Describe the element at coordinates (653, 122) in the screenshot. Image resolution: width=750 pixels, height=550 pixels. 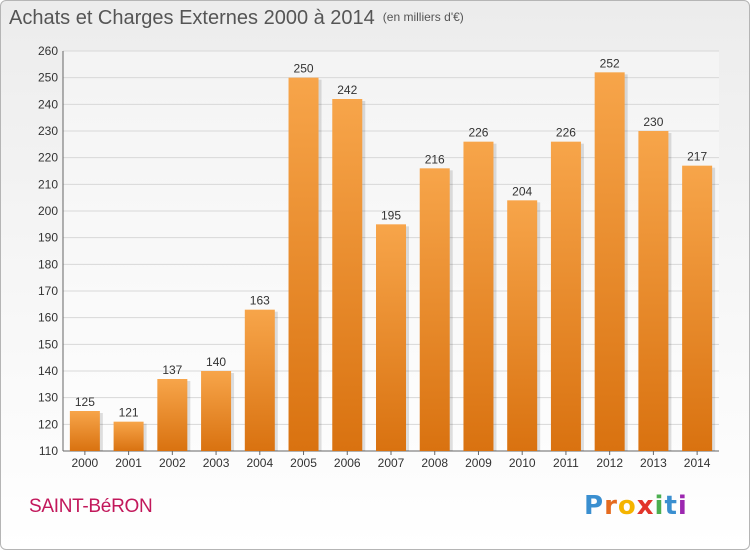
I see `bar-value-label: 230` at that location.